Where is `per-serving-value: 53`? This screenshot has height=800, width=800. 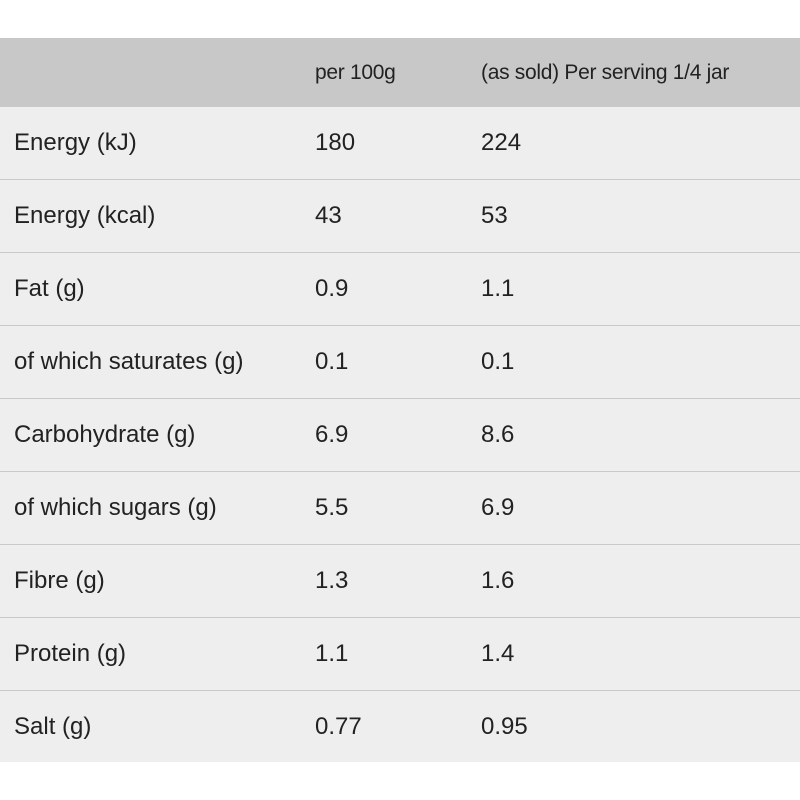 per-serving-value: 53 is located at coordinates (494, 215).